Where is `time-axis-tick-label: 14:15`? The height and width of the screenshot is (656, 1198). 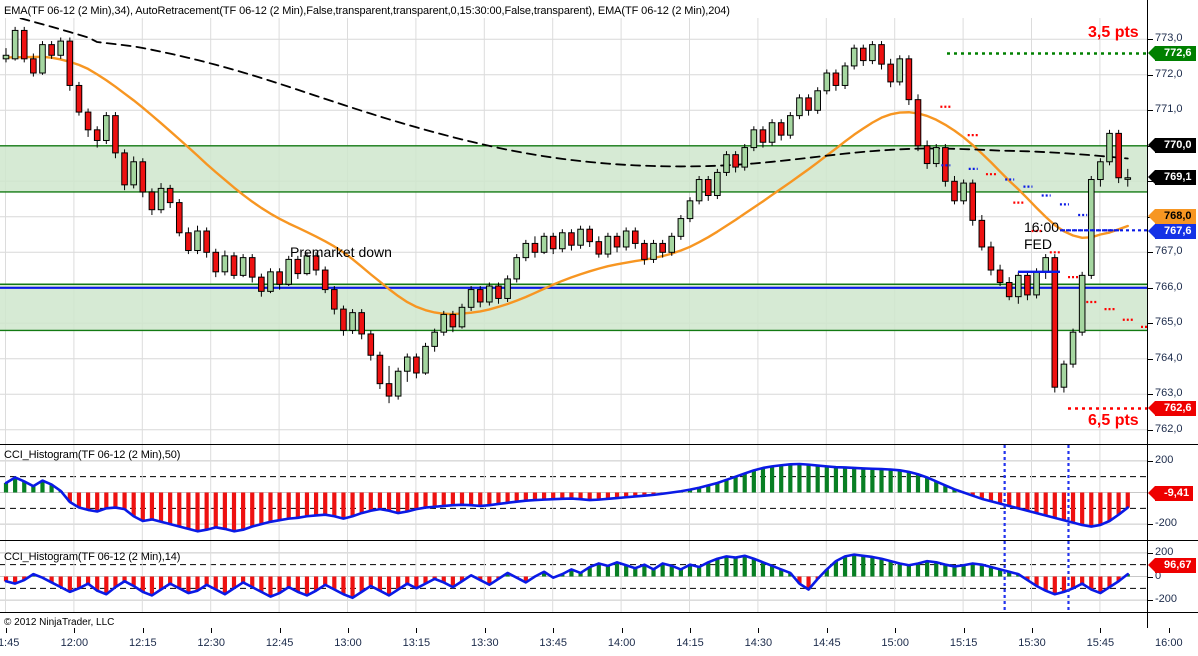 time-axis-tick-label: 14:15 is located at coordinates (690, 643).